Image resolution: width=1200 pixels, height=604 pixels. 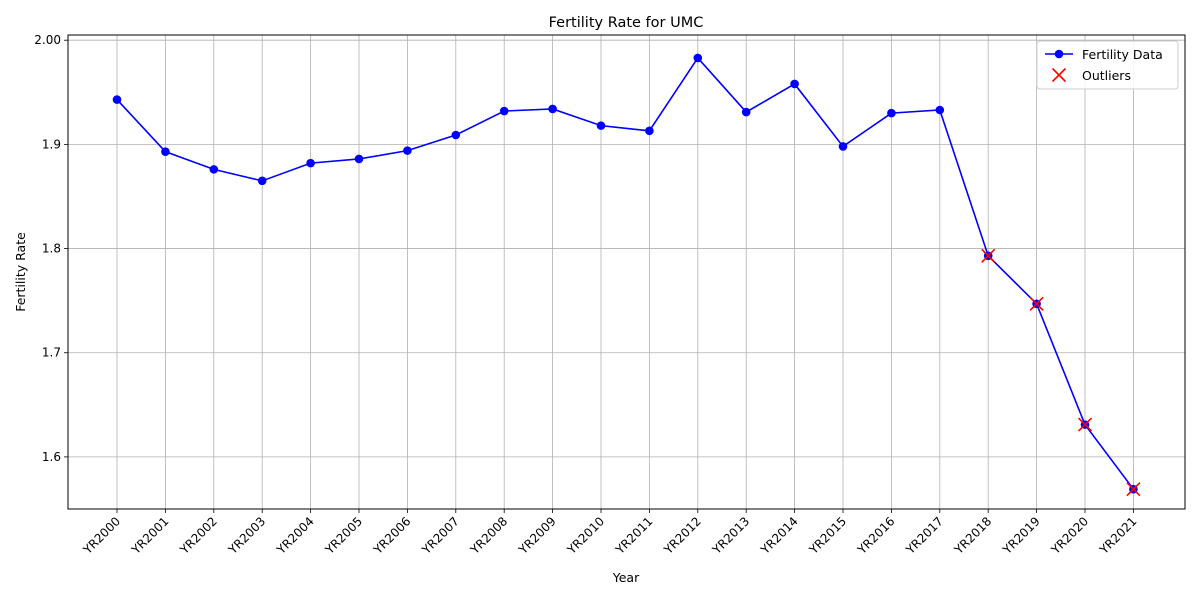 I want to click on y-tick-label: 2.00, so click(x=47, y=40).